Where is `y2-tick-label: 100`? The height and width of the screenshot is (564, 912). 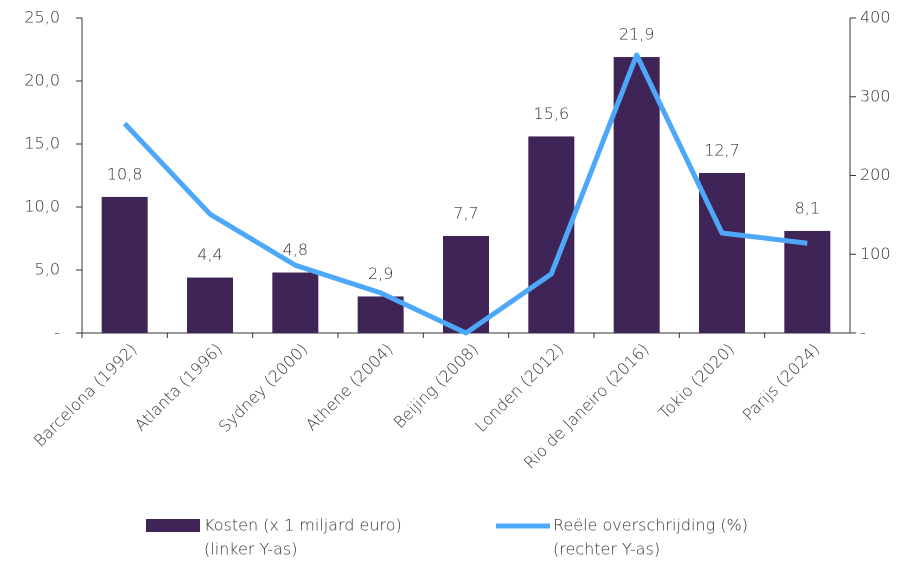
y2-tick-label: 100 is located at coordinates (875, 253).